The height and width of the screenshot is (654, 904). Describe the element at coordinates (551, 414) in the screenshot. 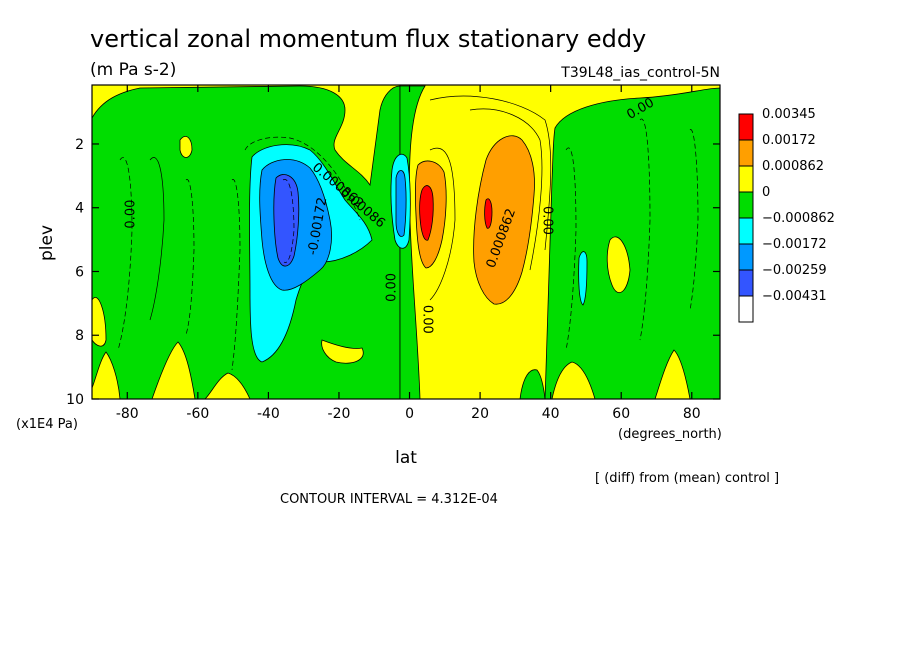

I see `x-tick-label: 40` at that location.